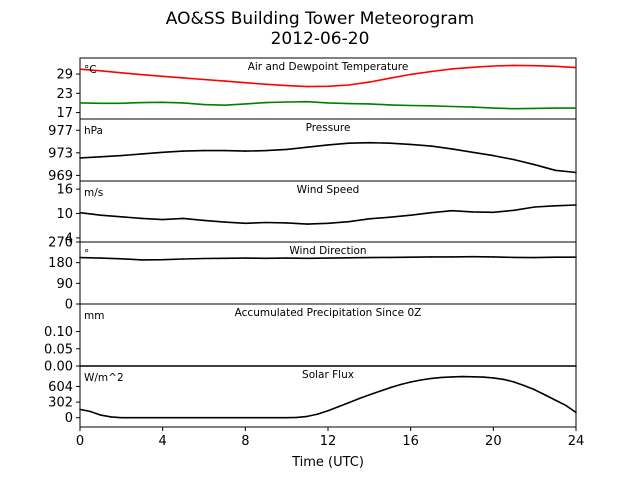  I want to click on x-tick-label: 16, so click(410, 441).